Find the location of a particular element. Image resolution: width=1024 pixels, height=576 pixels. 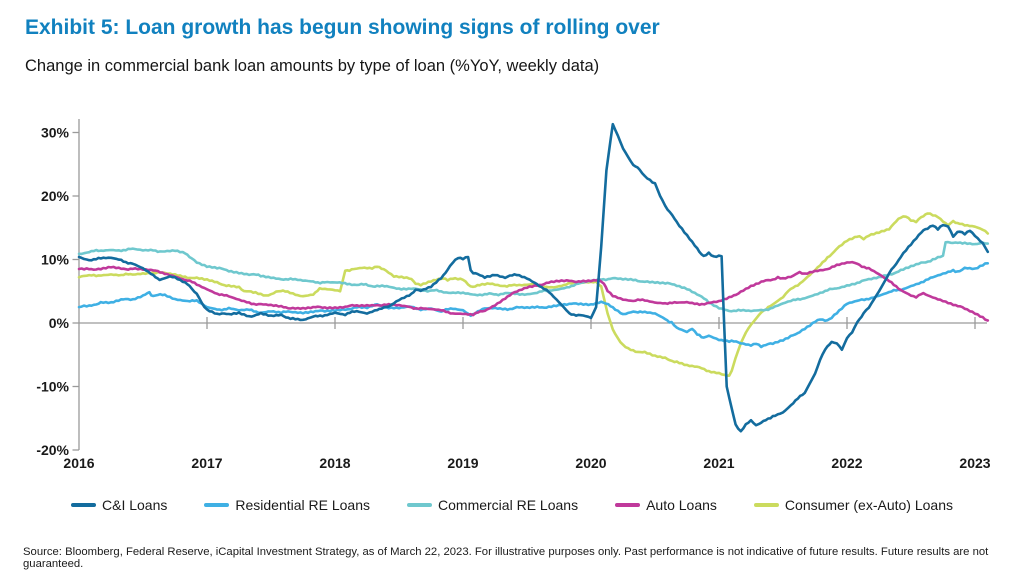

y-tick-label: 30% is located at coordinates (55, 133).